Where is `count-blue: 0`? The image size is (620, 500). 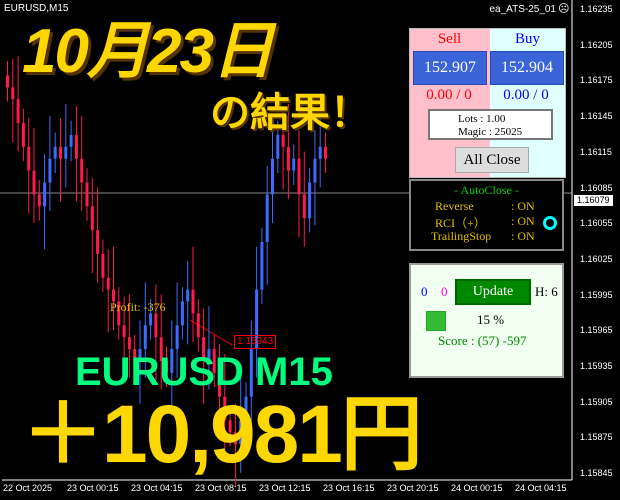
count-blue: 0 is located at coordinates (424, 291).